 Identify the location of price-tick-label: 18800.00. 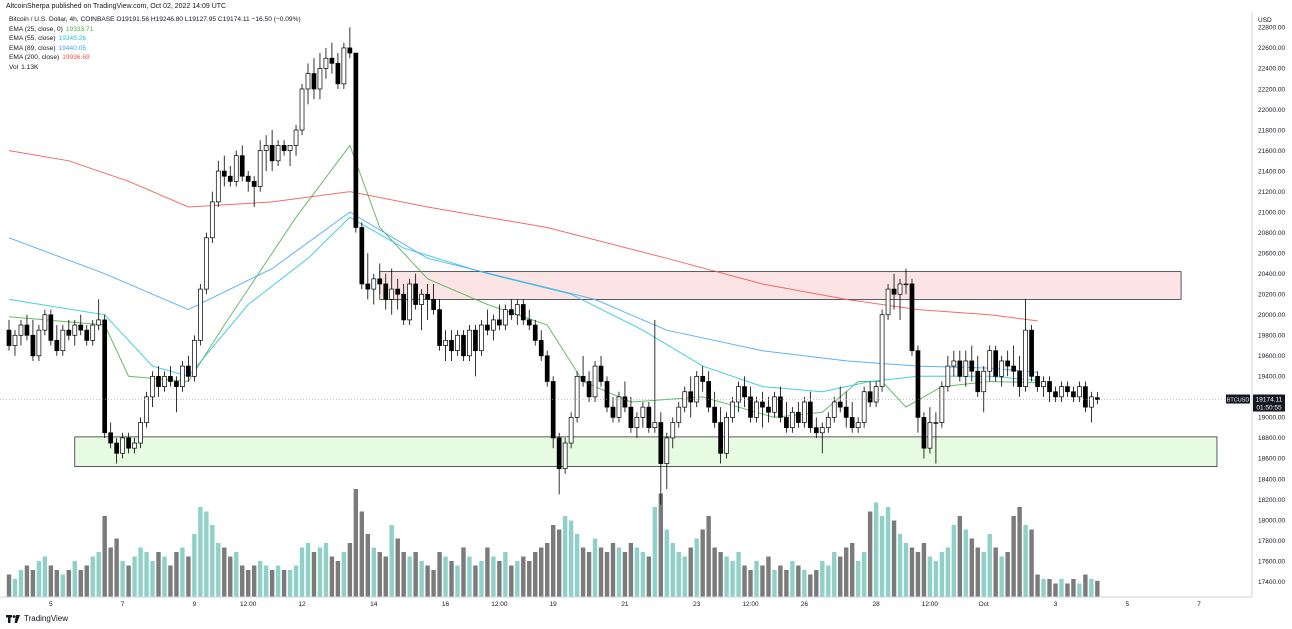
(1271, 438).